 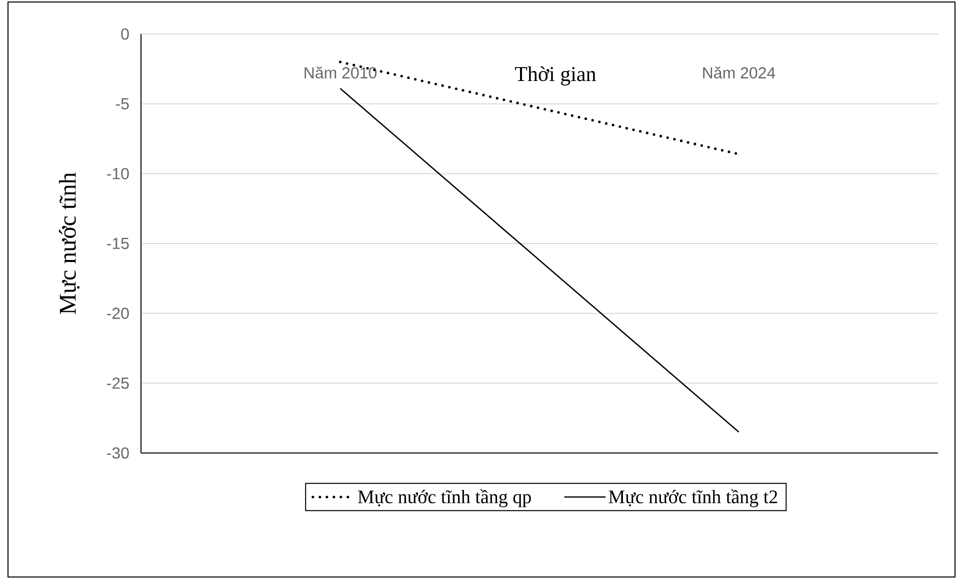 I want to click on y-tick-label: -5, so click(x=122, y=104).